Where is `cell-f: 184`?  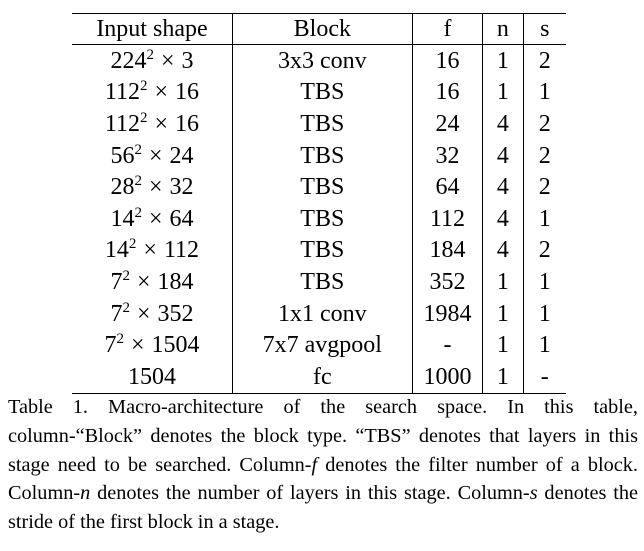
cell-f: 184 is located at coordinates (447, 250).